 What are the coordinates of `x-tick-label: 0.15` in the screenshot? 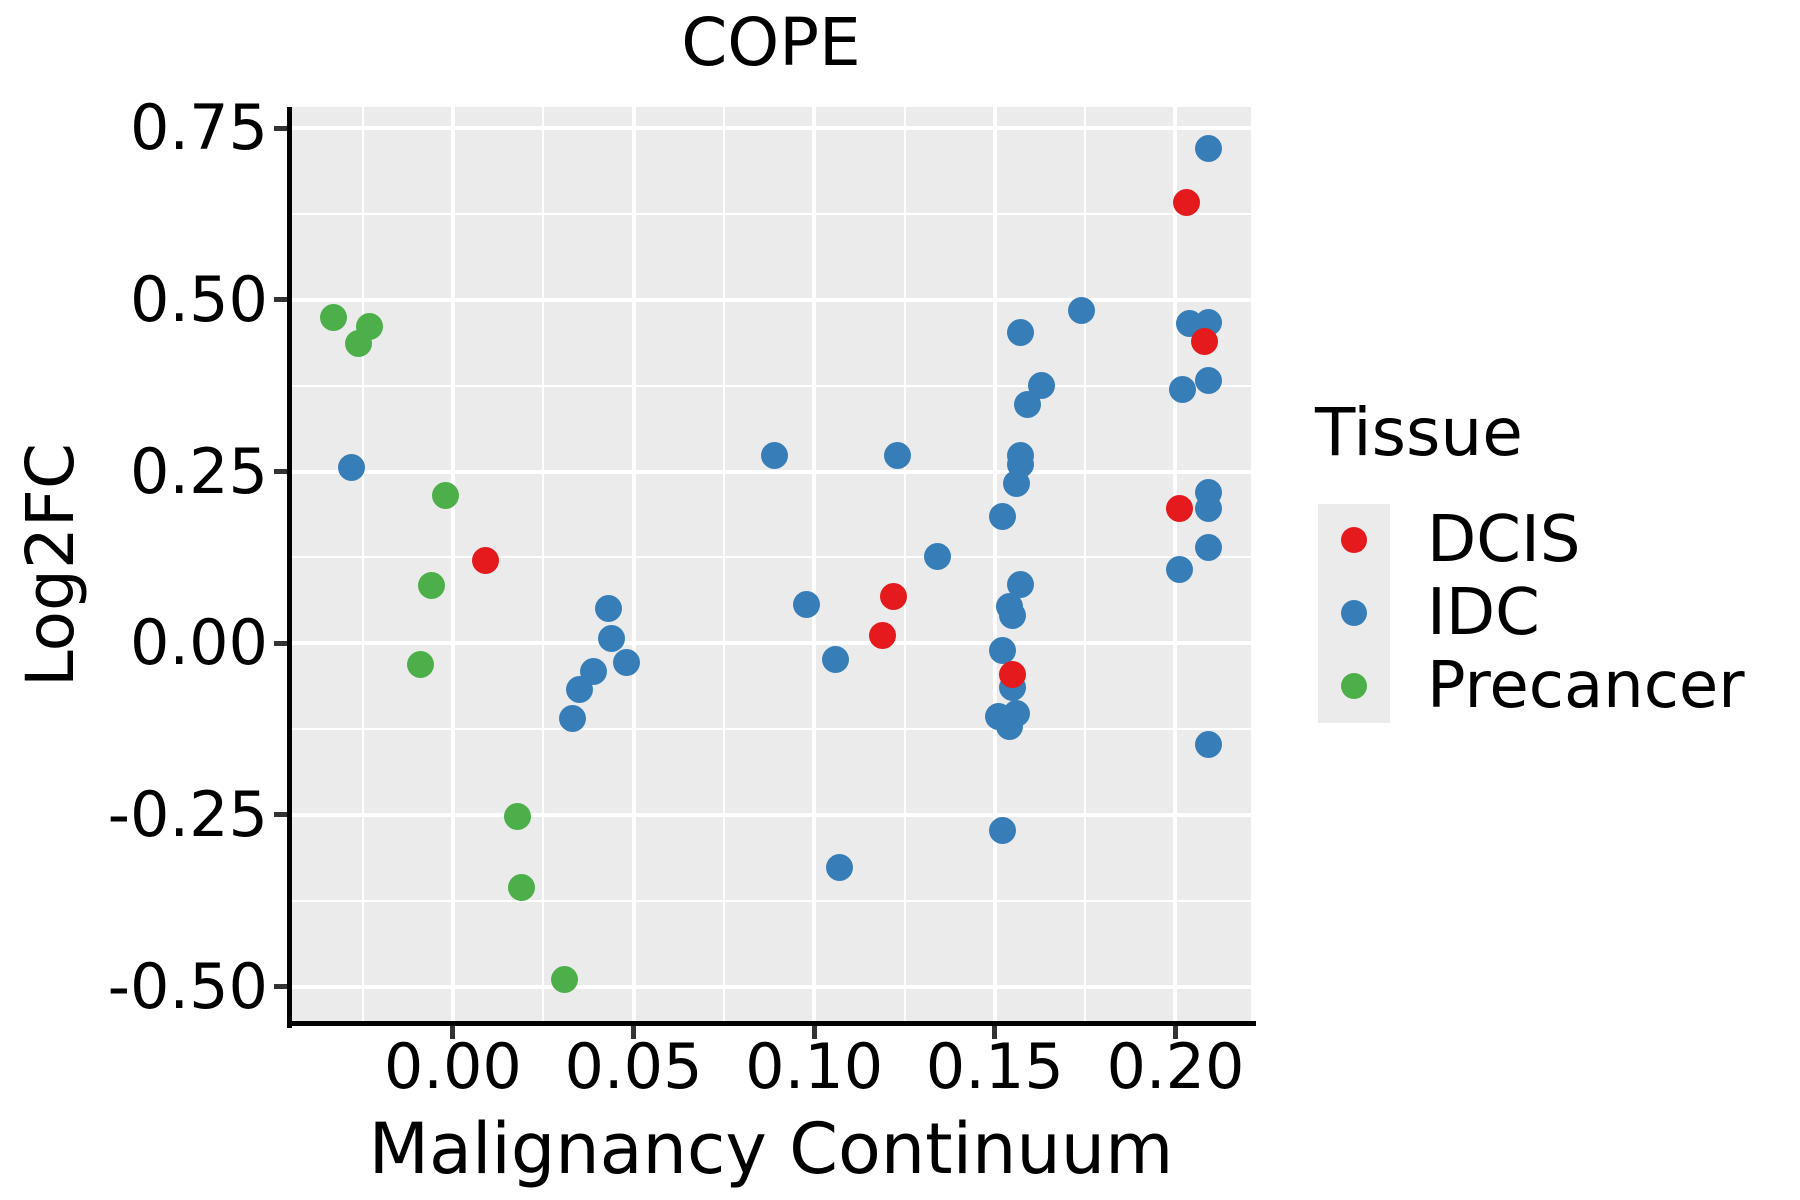 It's located at (994, 1066).